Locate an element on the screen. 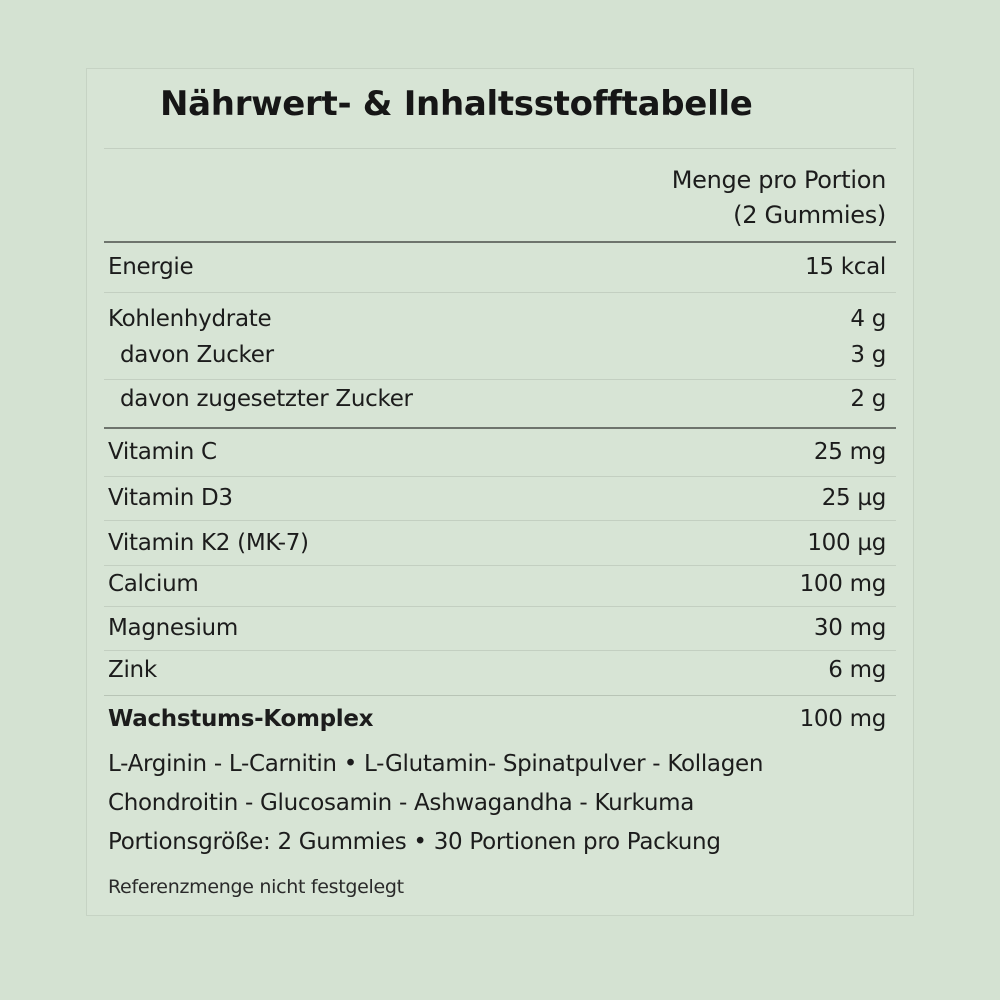 The image size is (1000, 1000). row-label: Vitamin D3 is located at coordinates (170, 498).